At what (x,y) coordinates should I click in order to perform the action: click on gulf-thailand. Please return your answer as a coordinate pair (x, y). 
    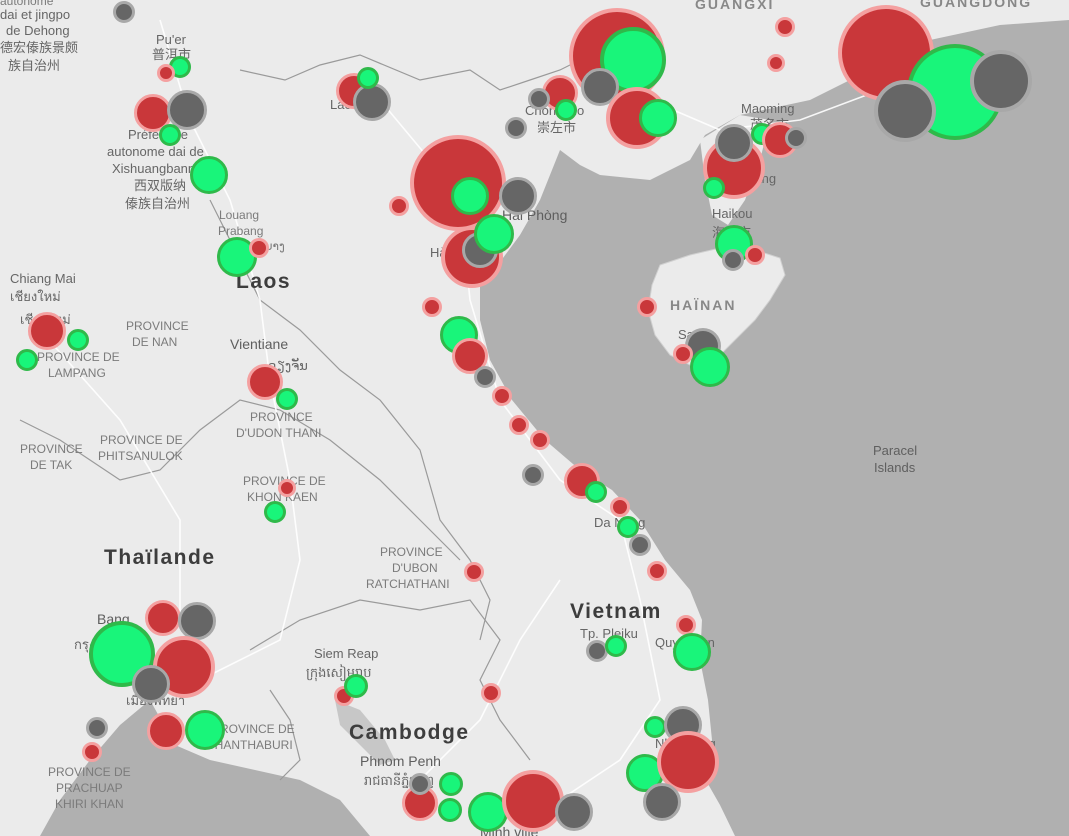
    Looking at the image, I should click on (205, 768).